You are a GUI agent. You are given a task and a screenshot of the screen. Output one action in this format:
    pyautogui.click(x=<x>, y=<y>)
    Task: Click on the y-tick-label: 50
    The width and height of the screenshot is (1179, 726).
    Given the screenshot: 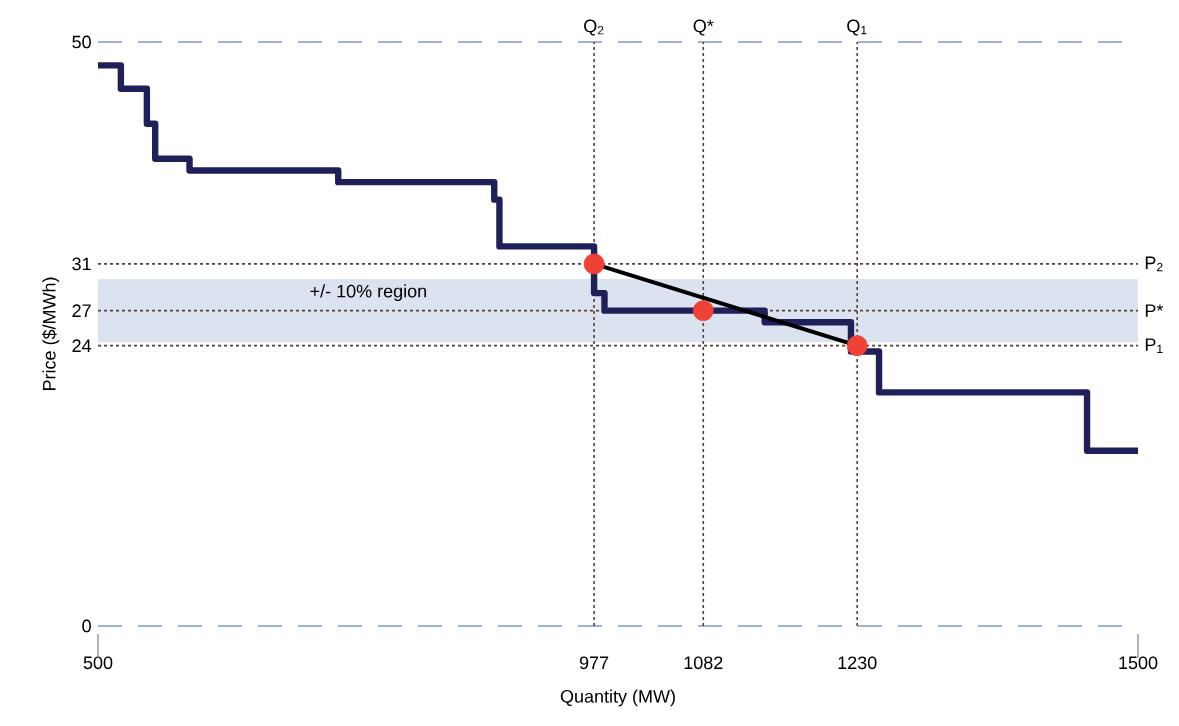 What is the action you would take?
    pyautogui.click(x=81, y=42)
    